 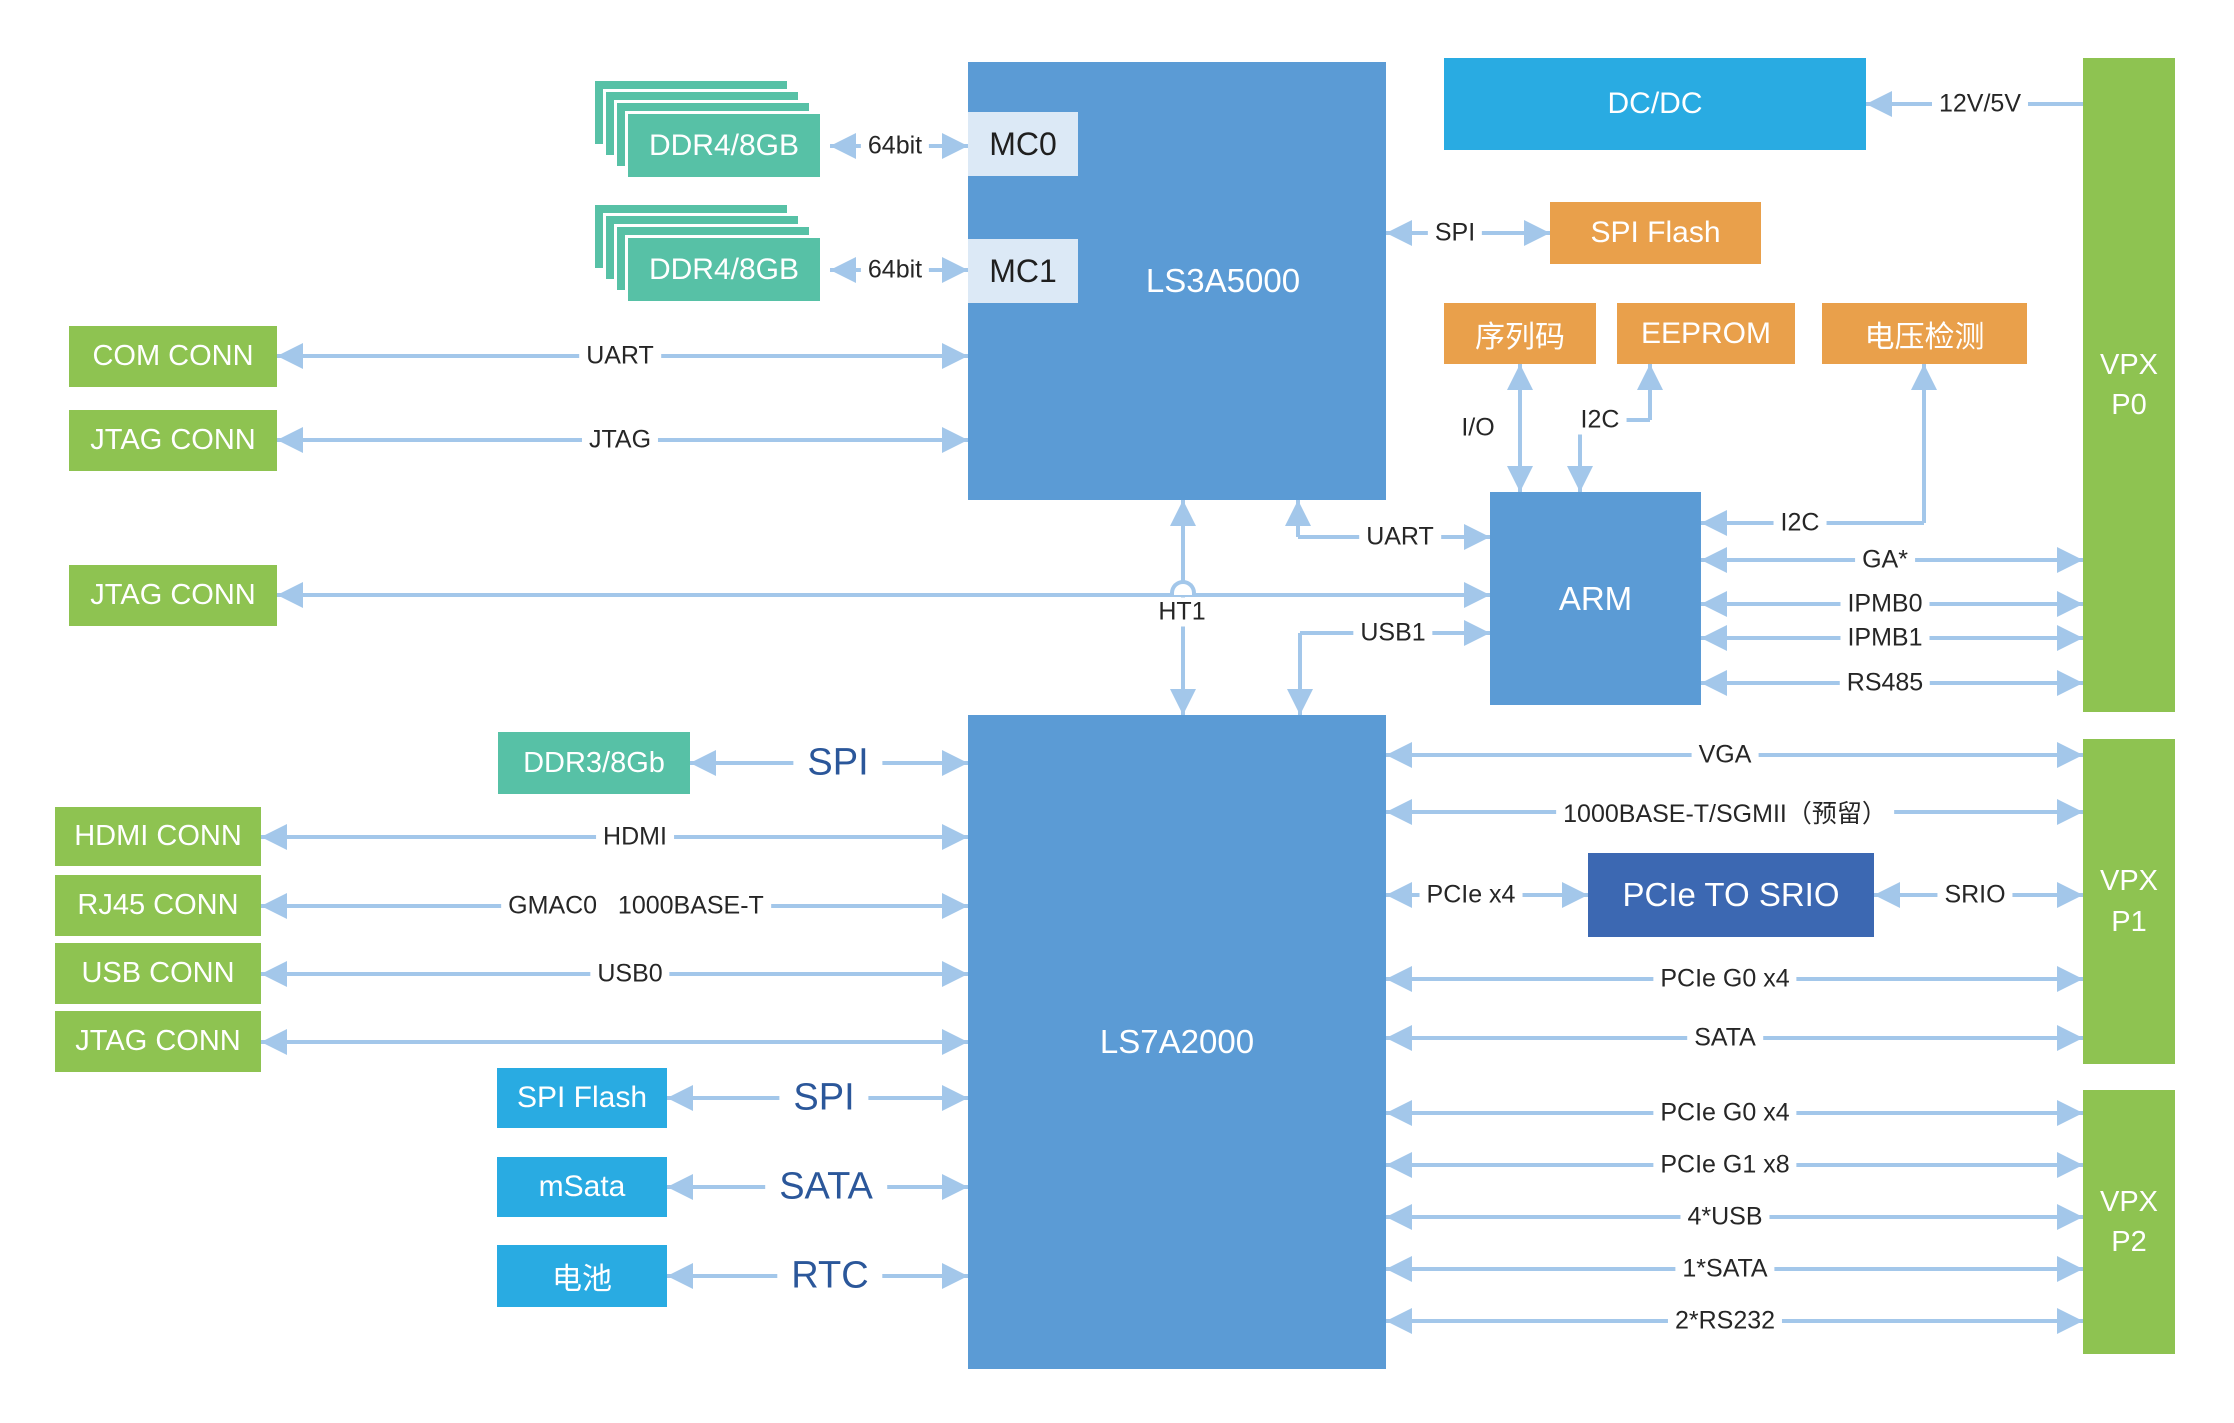 I want to click on block-voltage-detect: 电压检测, so click(x=1924, y=333).